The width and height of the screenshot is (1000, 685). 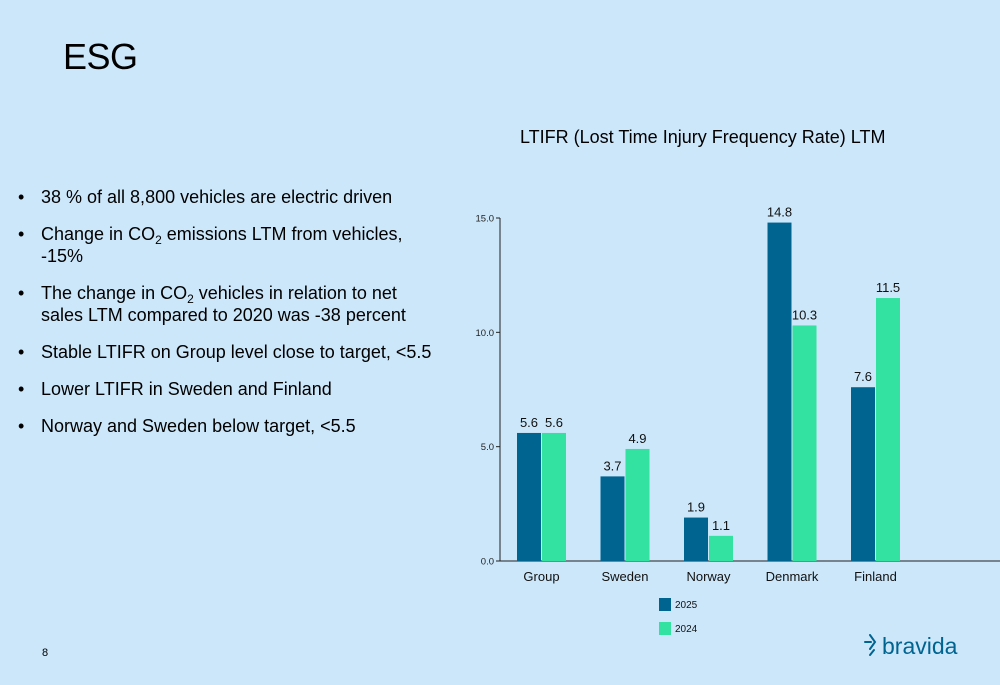 I want to click on x-tick-label: Denmark, so click(x=792, y=576).